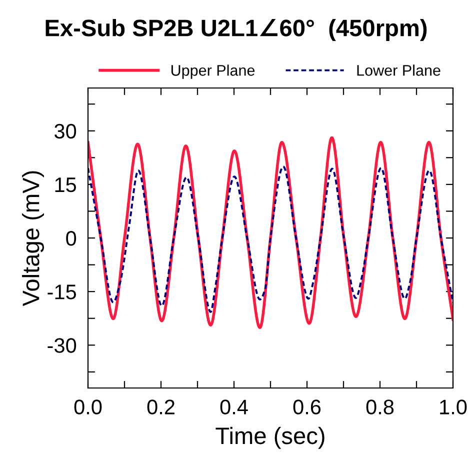 This screenshot has height=466, width=472. I want to click on y-tick-label: -30, so click(62, 345).